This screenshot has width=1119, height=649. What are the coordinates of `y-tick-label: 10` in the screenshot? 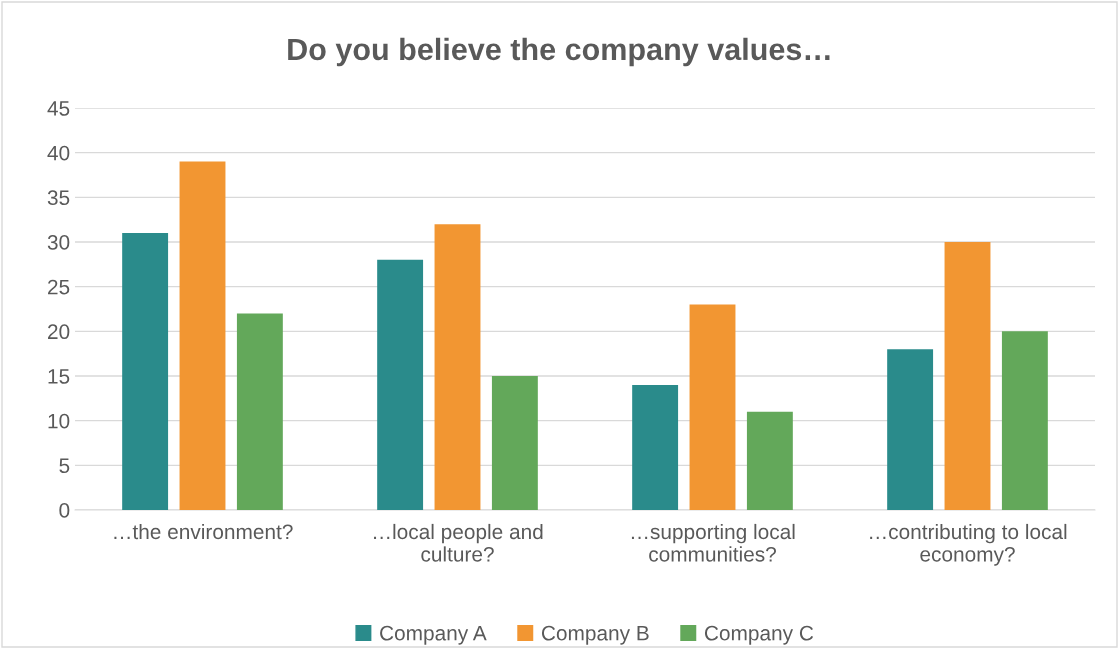 It's located at (59, 421).